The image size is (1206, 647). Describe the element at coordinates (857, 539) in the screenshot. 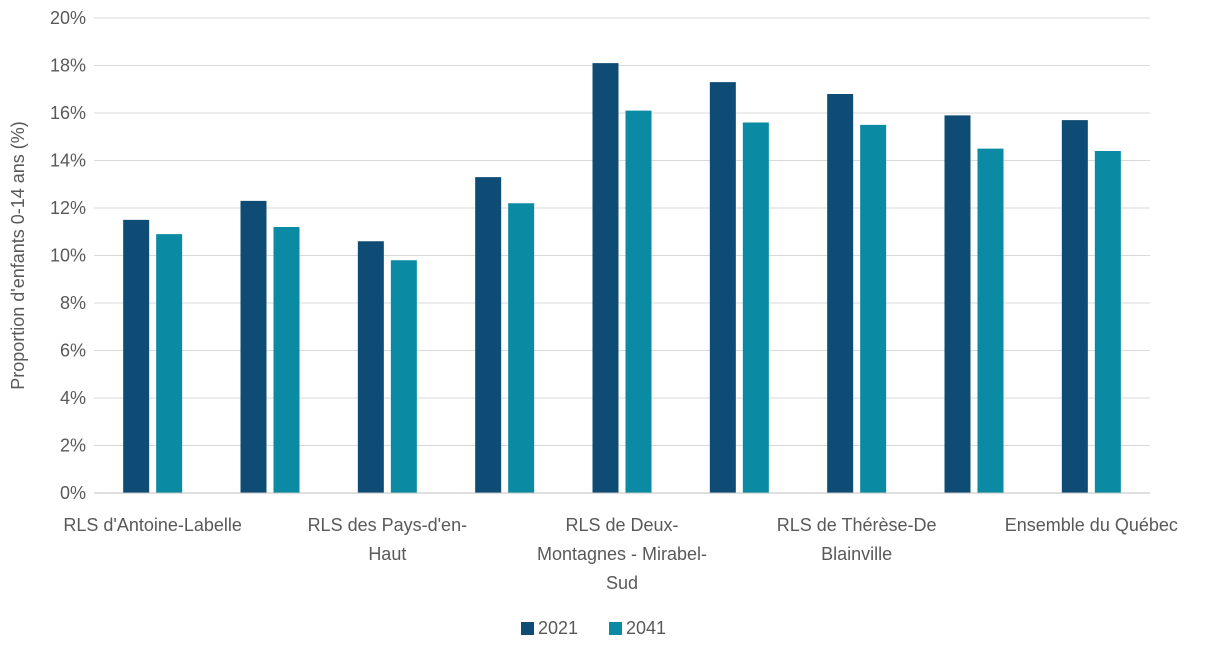

I see `x-category-label: RLS de Thérèse-De Blainville` at that location.